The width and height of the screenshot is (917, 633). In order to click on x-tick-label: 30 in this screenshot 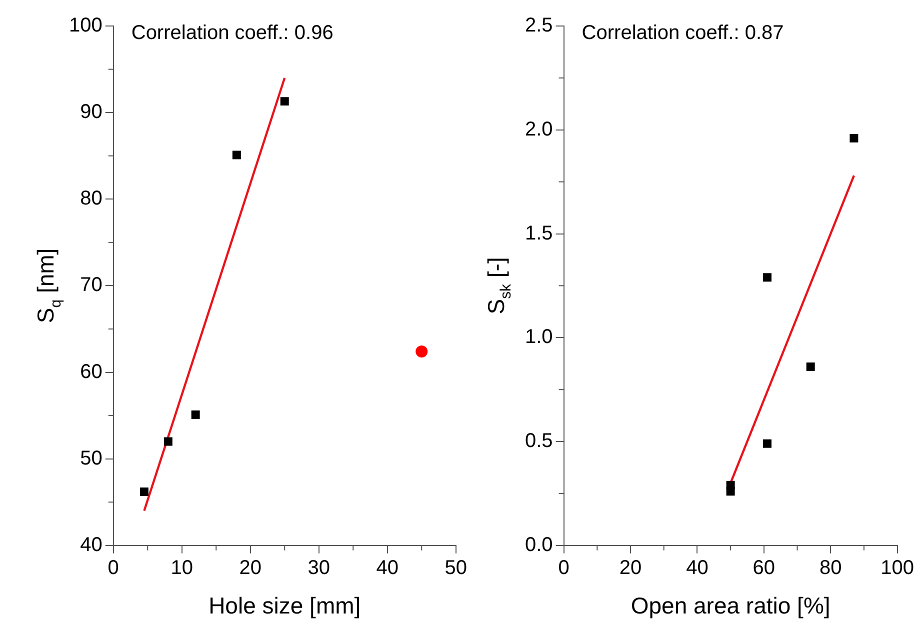, I will do `click(319, 567)`.